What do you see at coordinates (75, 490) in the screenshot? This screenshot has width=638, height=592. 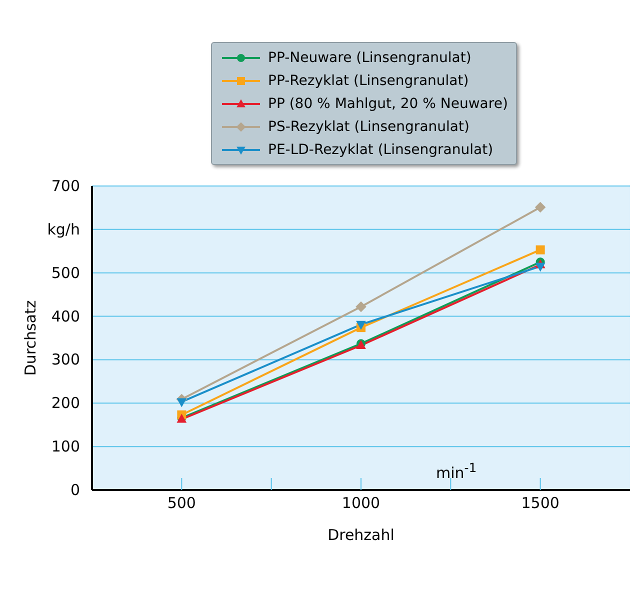 I see `y-tick-label: 0` at bounding box center [75, 490].